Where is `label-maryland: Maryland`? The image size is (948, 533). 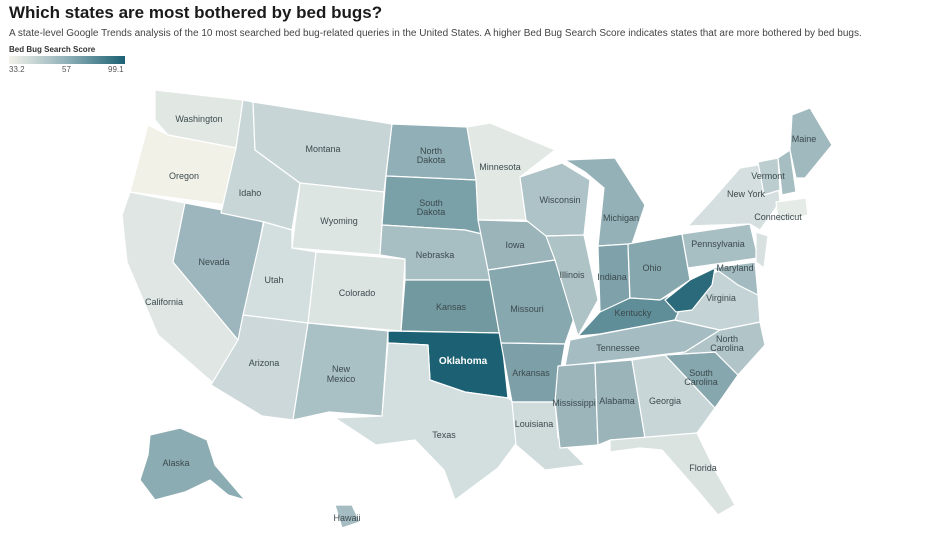
label-maryland: Maryland is located at coordinates (734, 268).